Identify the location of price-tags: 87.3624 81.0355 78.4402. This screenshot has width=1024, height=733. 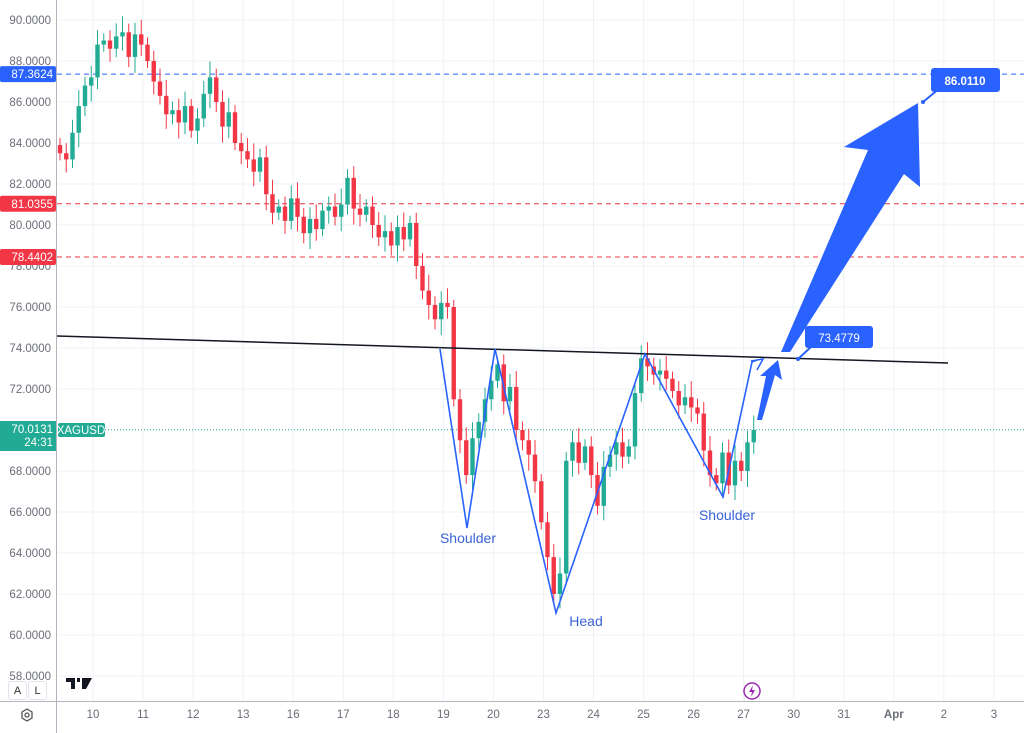
(28, 165).